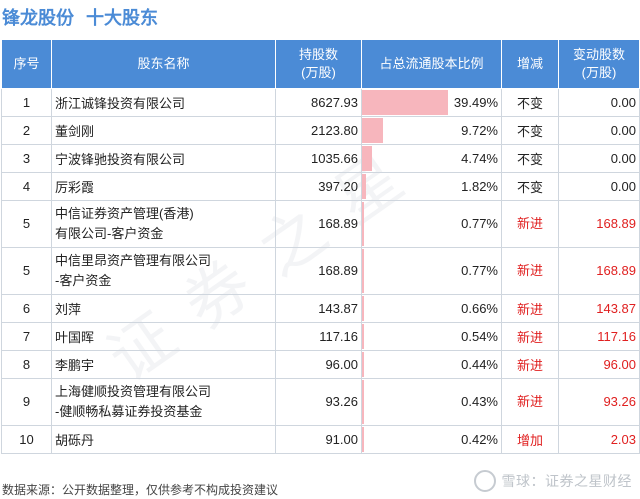 The height and width of the screenshot is (499, 640). What do you see at coordinates (163, 364) in the screenshot?
I see `holder-name-cell: 李鹏宇` at bounding box center [163, 364].